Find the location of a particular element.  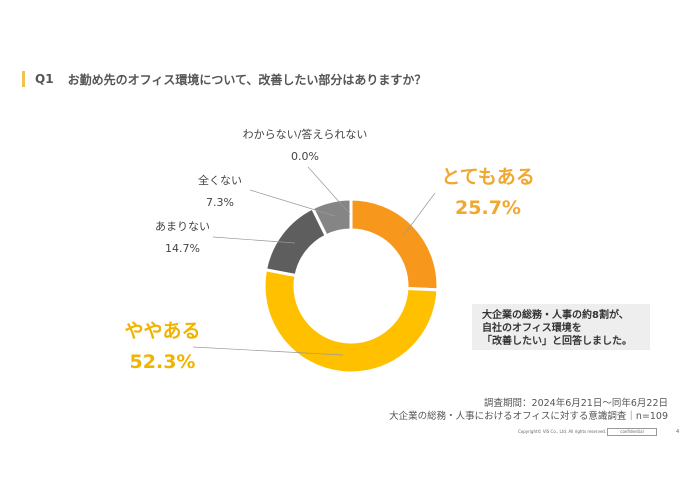

label-wakaranai: わからない/答えられない 0.0% is located at coordinates (305, 145).